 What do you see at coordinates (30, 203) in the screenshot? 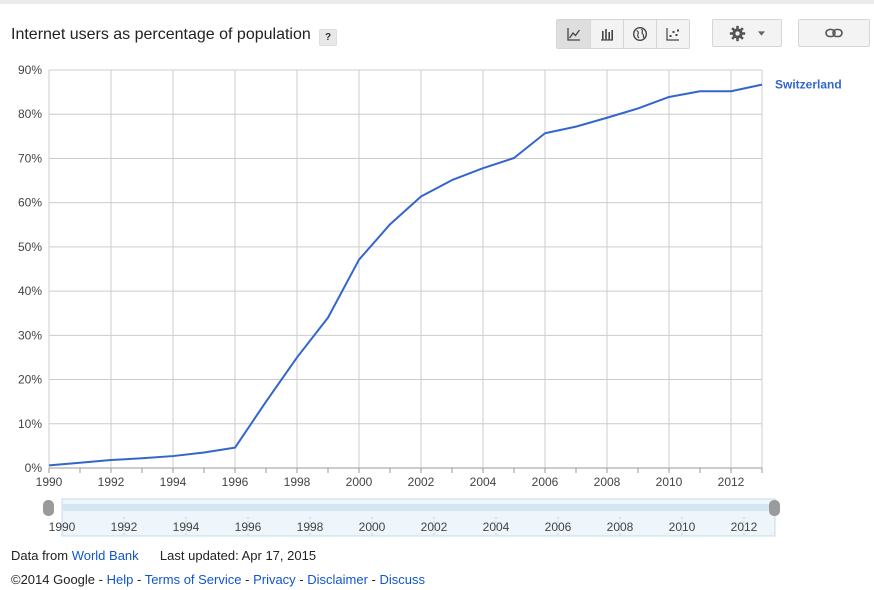
I see `y-tick-label: 60%` at bounding box center [30, 203].